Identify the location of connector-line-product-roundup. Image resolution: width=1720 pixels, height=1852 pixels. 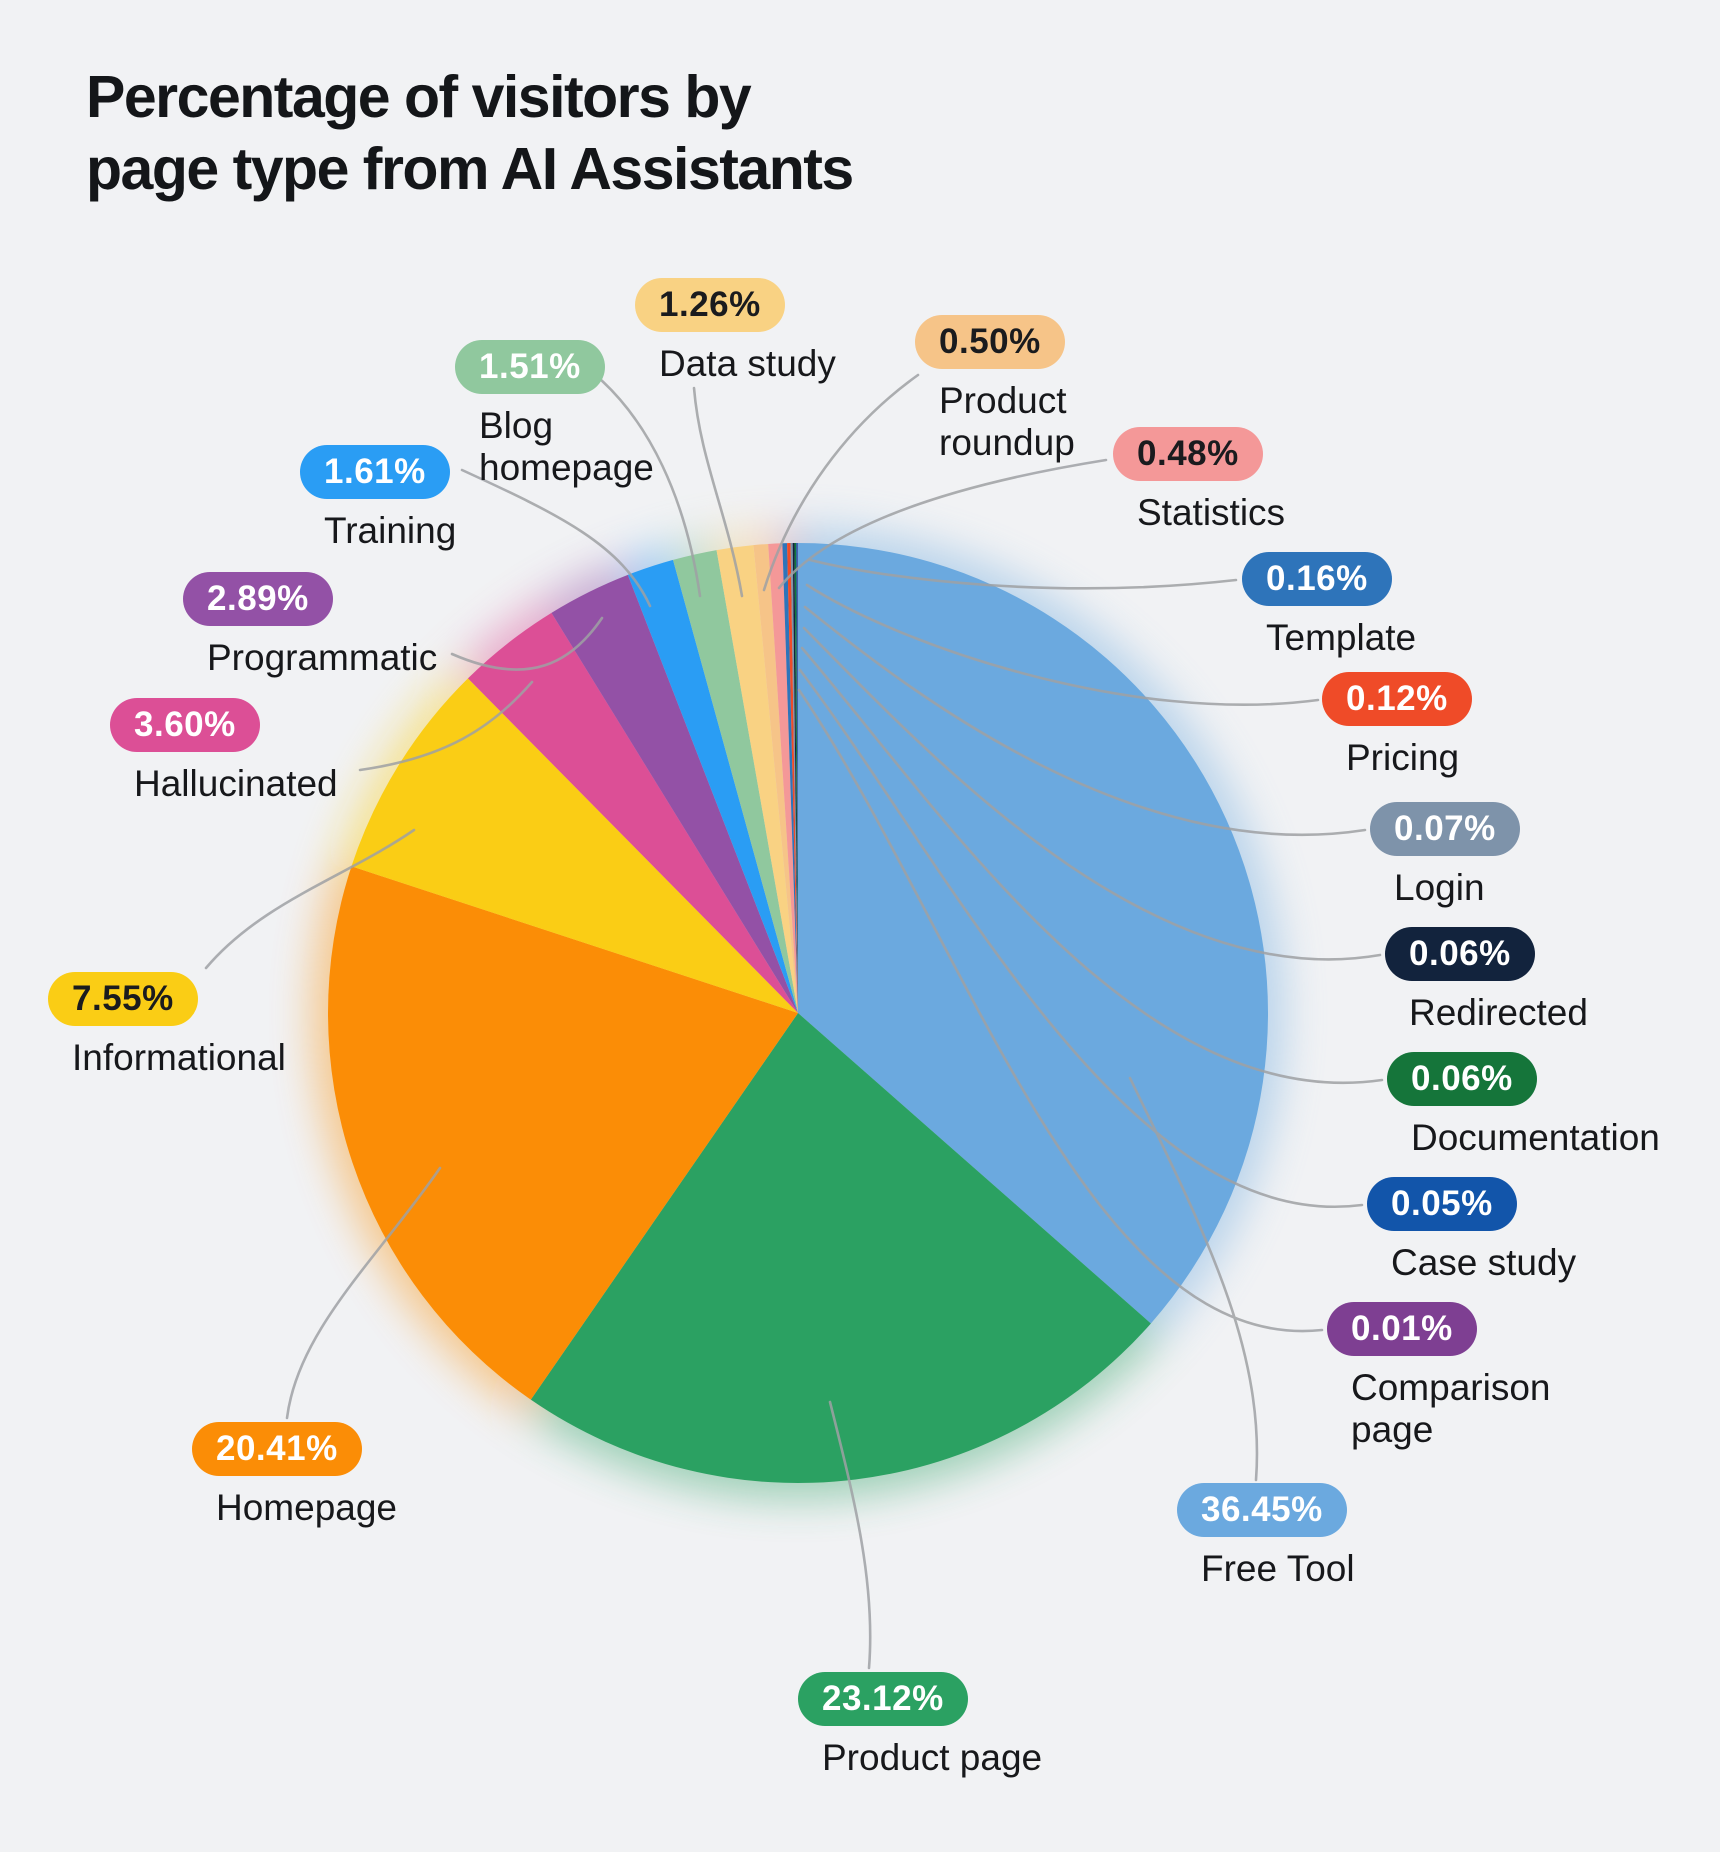
(841, 482).